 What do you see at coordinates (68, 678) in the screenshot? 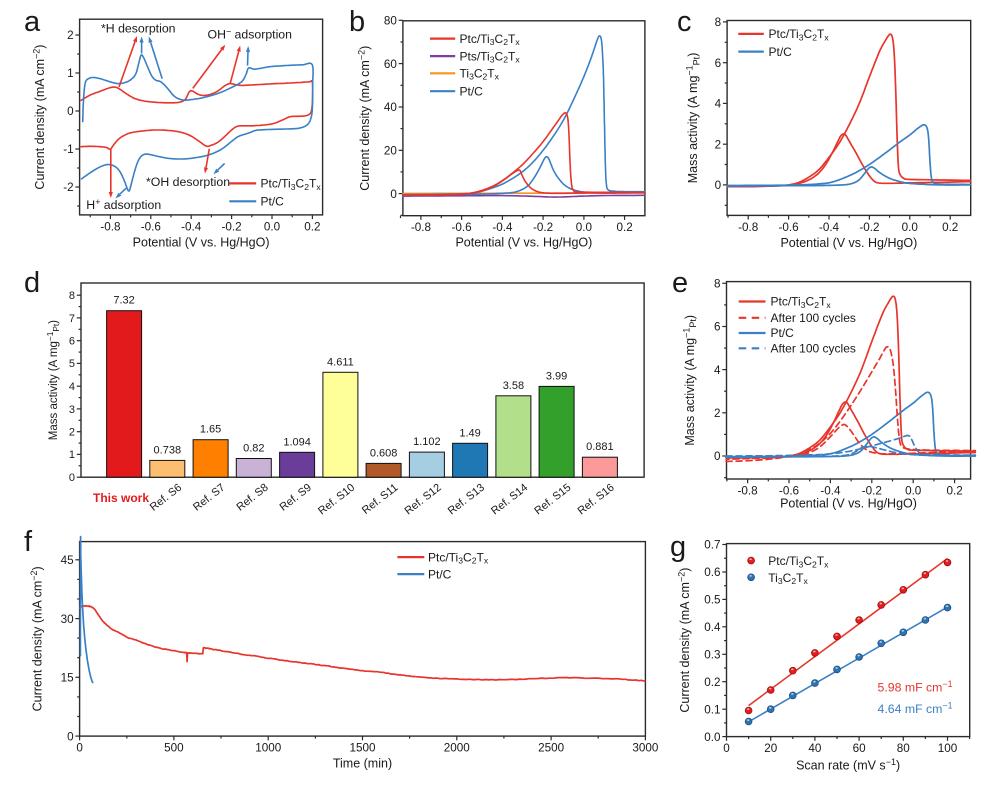
I see `svg-text: 15` at bounding box center [68, 678].